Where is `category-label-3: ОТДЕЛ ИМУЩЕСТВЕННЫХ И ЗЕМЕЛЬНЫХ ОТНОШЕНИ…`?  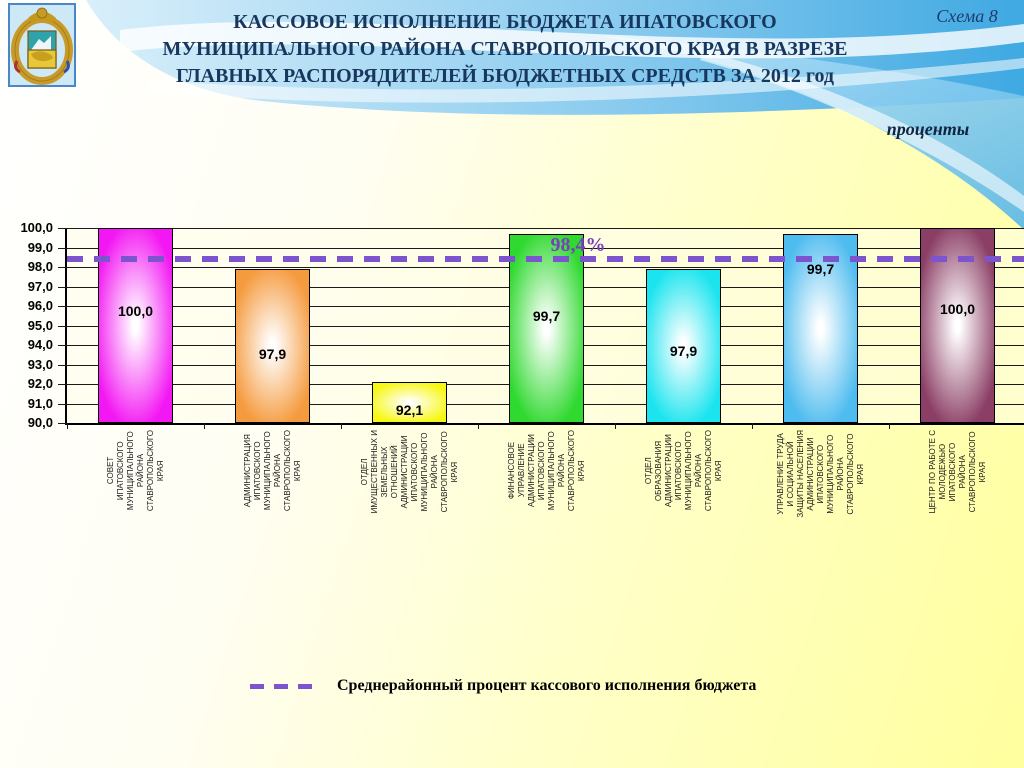 category-label-3: ОТДЕЛ ИМУЩЕСТВЕННЫХ И ЗЕМЕЛЬНЫХ ОТНОШЕНИ… is located at coordinates (409, 494).